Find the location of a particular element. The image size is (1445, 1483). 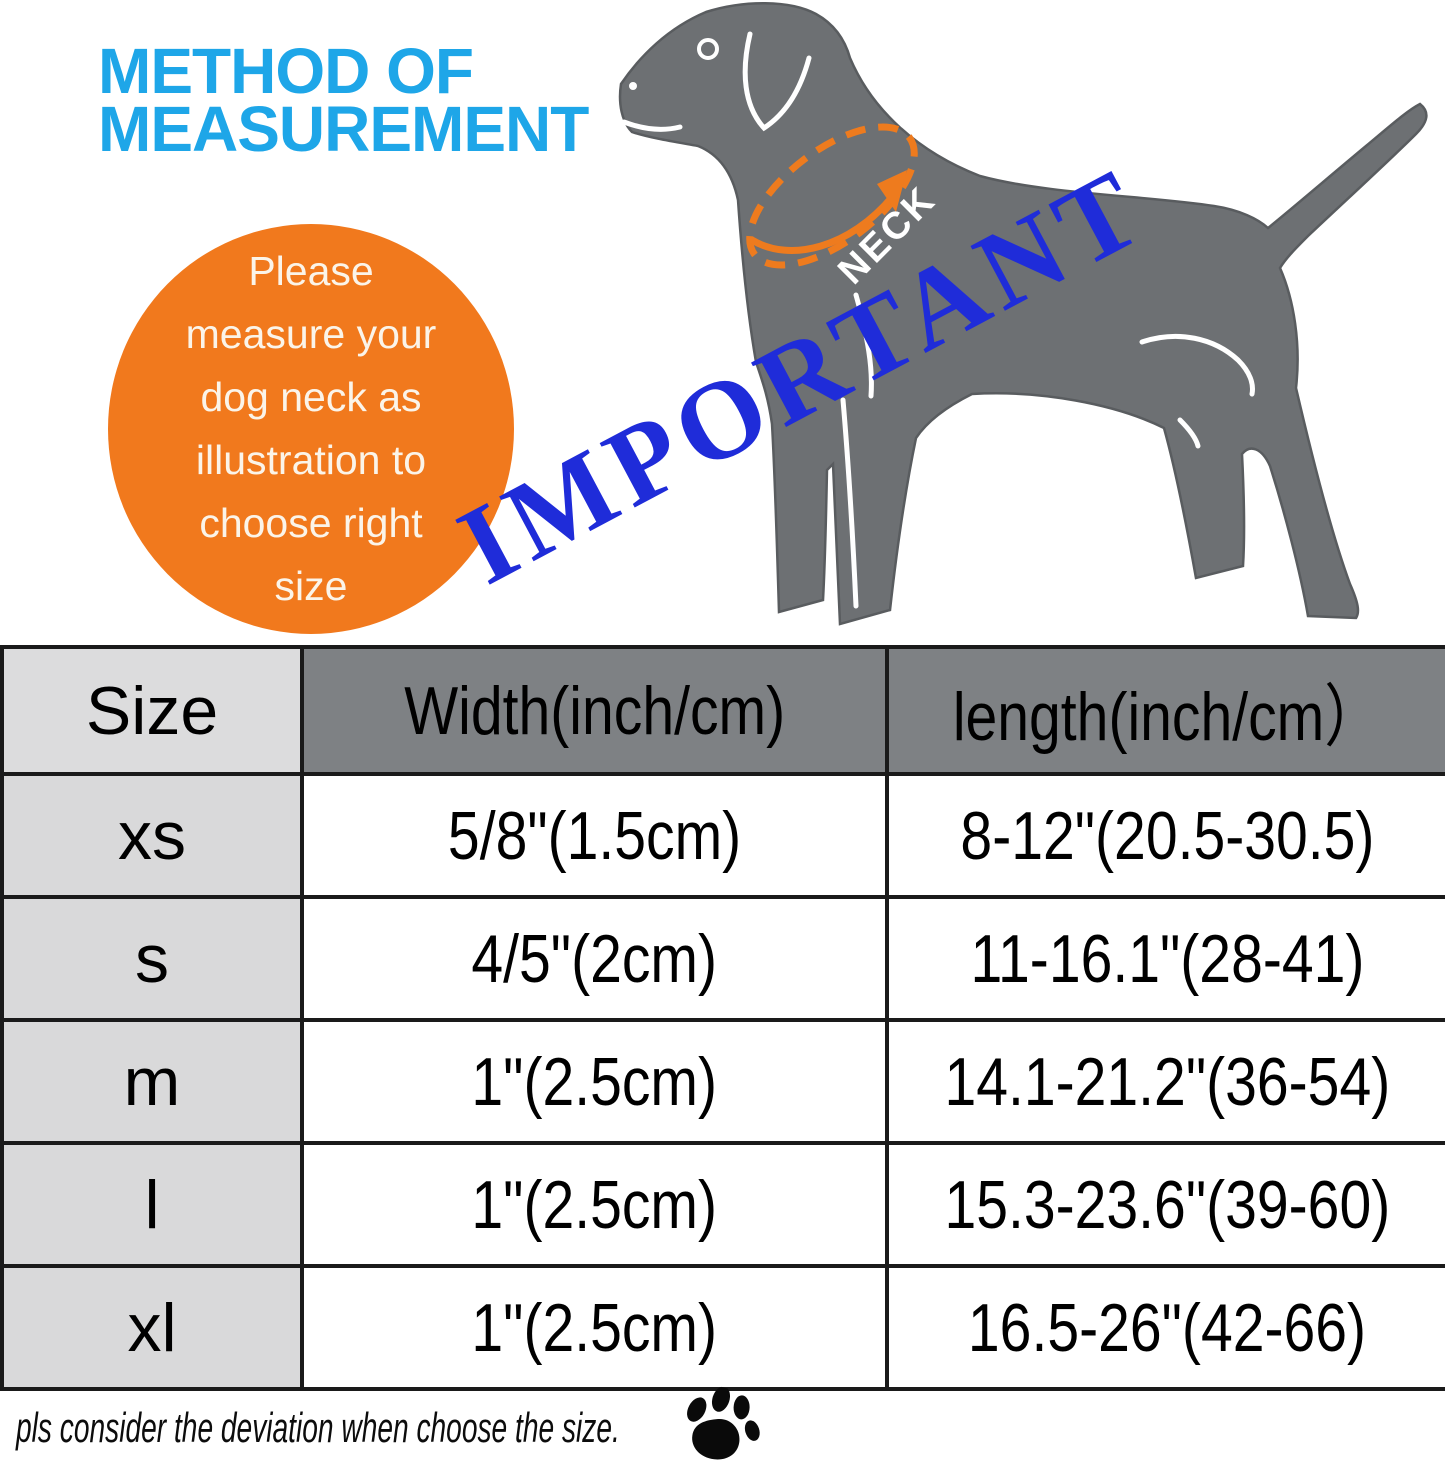

header-cell-width: Width(inch/cm) is located at coordinates (594, 710).